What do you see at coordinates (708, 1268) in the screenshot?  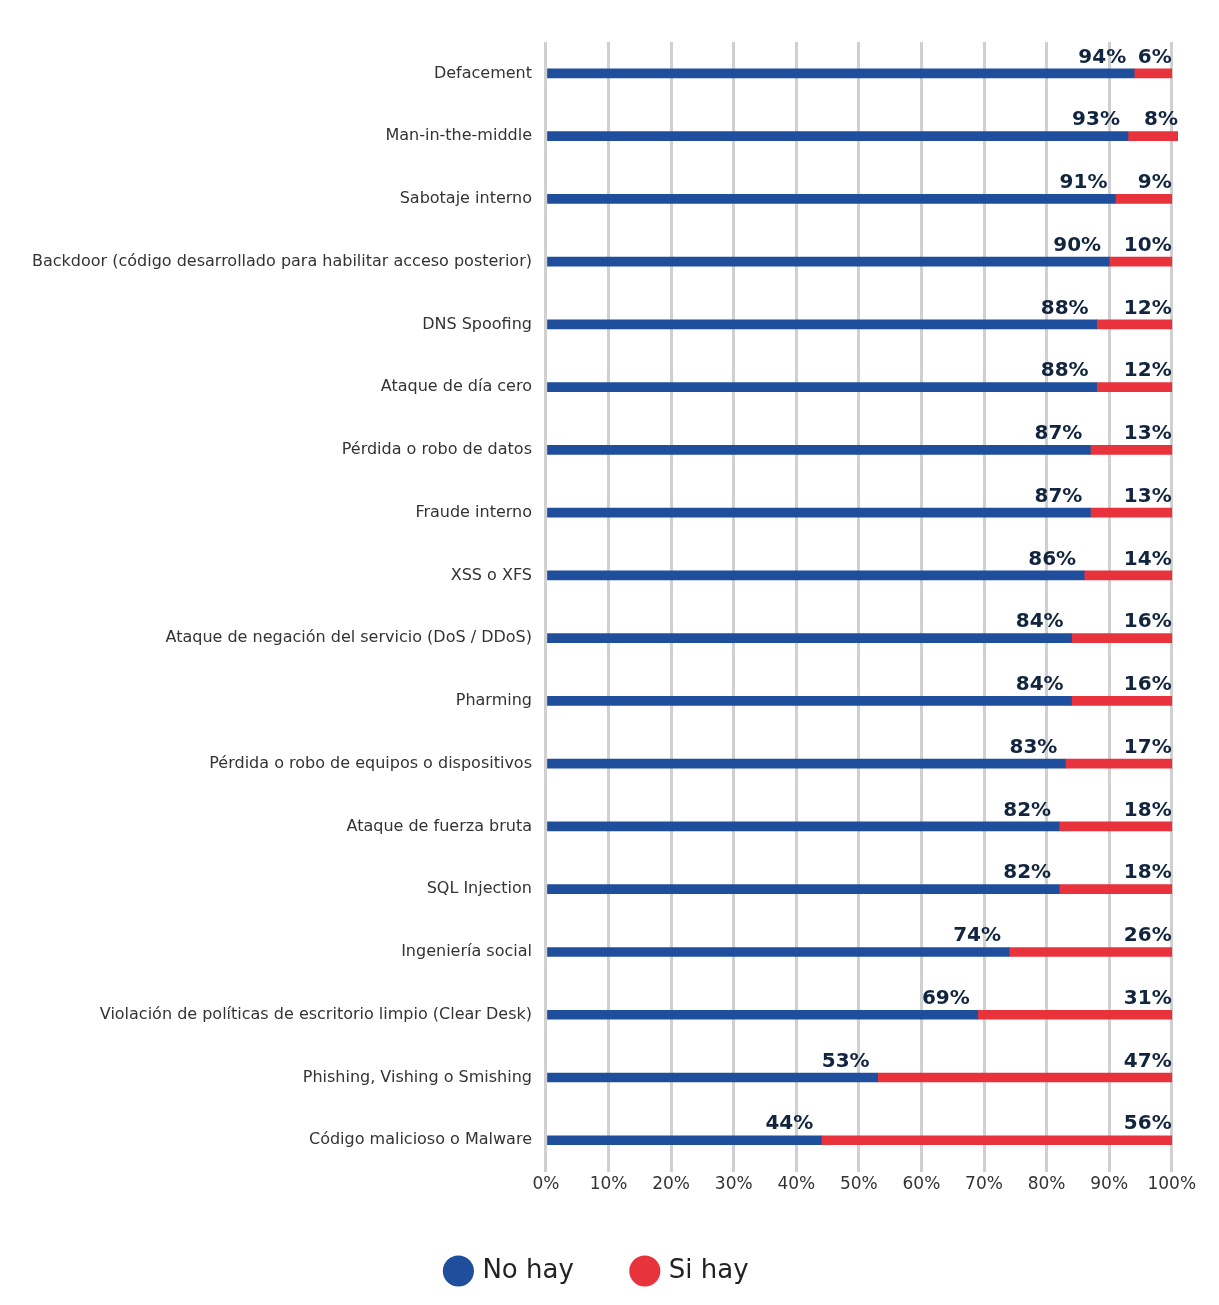 I see `legend-label: Si hay` at bounding box center [708, 1268].